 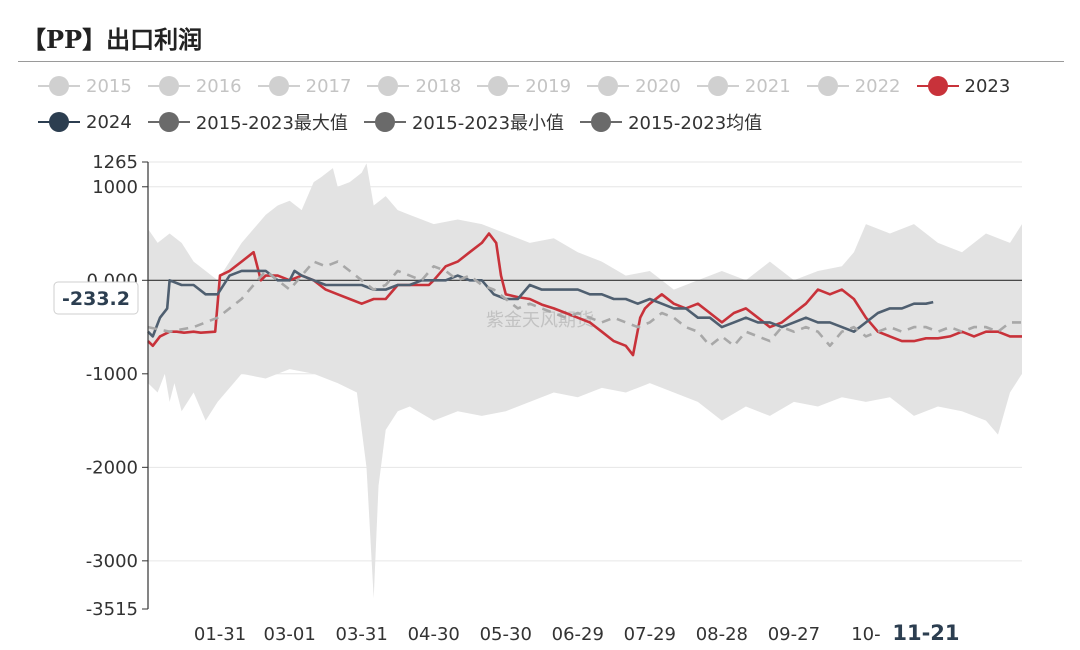 What do you see at coordinates (109, 86) in the screenshot?
I see `legend-label: 2015` at bounding box center [109, 86].